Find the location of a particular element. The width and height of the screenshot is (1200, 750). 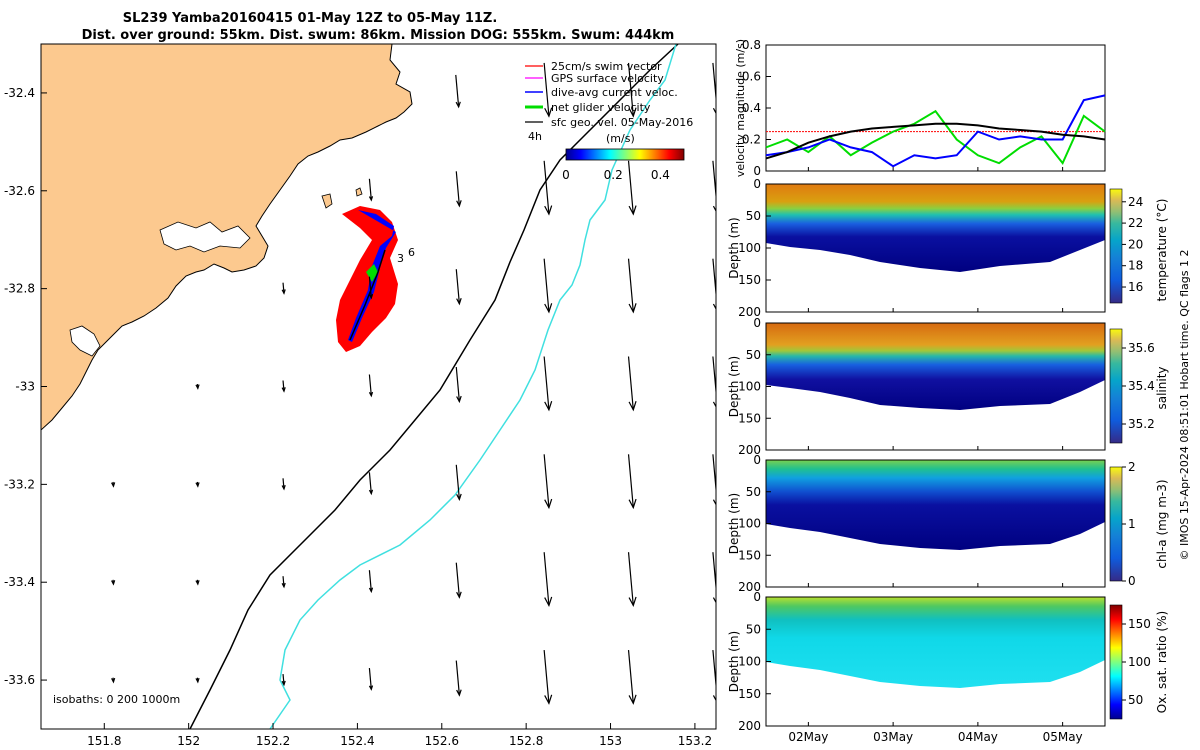

map-ytick-label: -33.2 is located at coordinates (19, 484).